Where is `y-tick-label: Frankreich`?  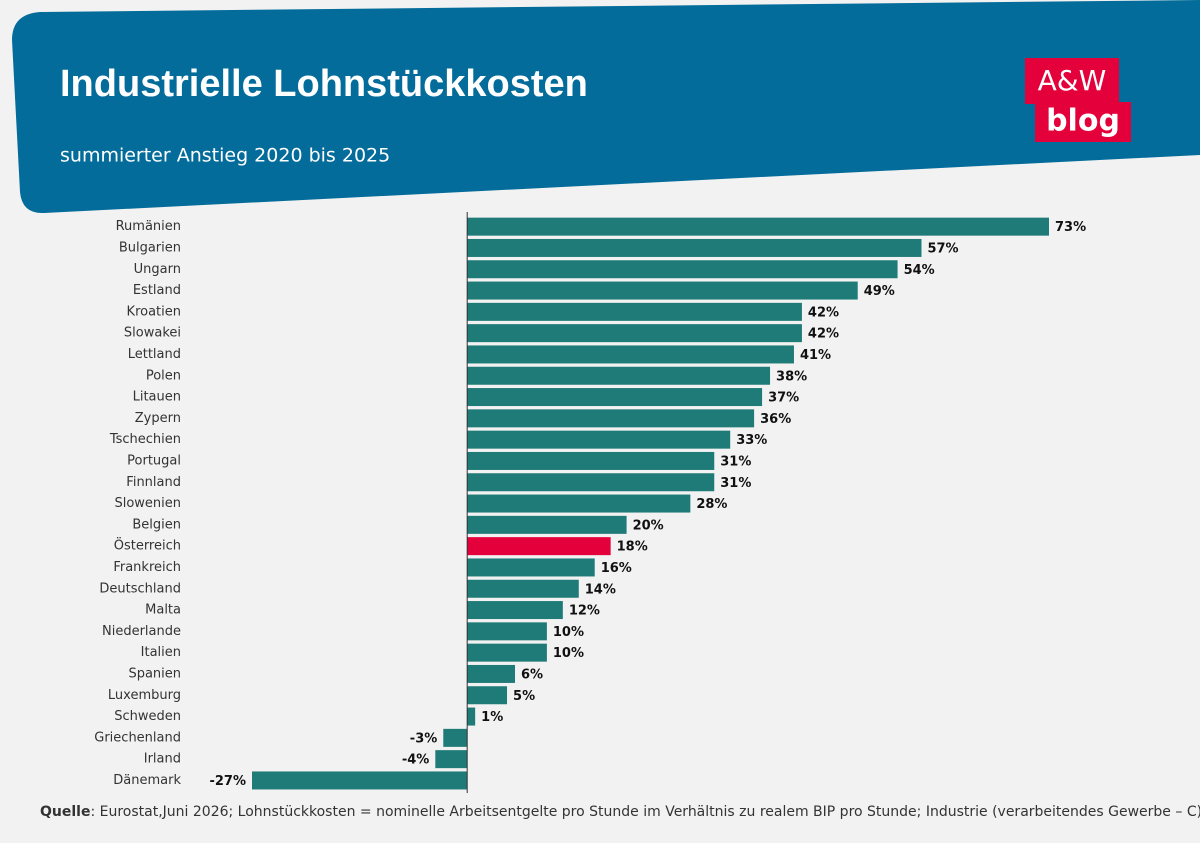
y-tick-label: Frankreich is located at coordinates (147, 567).